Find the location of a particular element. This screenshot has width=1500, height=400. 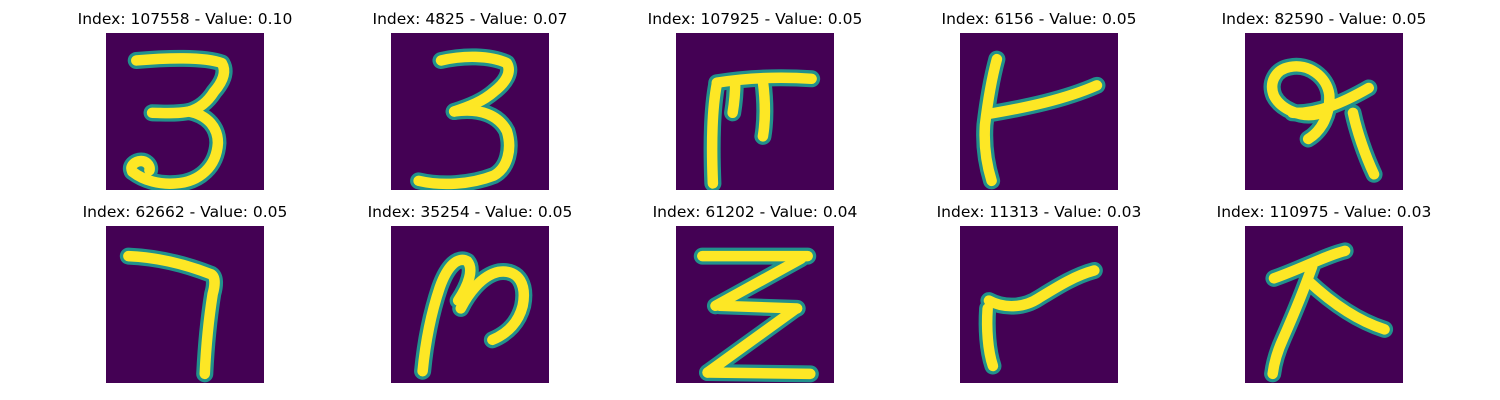

digit-3-bold-icon is located at coordinates (470, 111).